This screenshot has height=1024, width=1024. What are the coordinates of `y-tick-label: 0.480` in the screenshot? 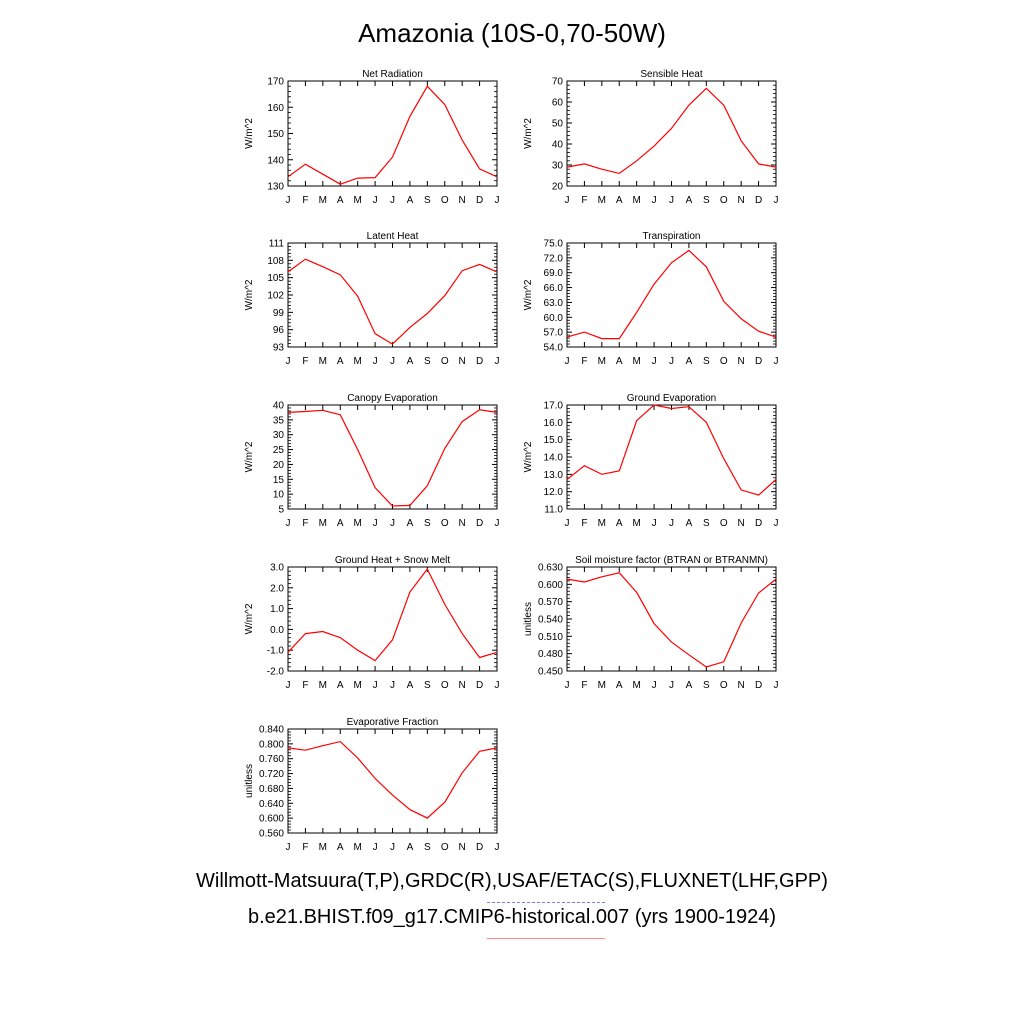 It's located at (550, 654).